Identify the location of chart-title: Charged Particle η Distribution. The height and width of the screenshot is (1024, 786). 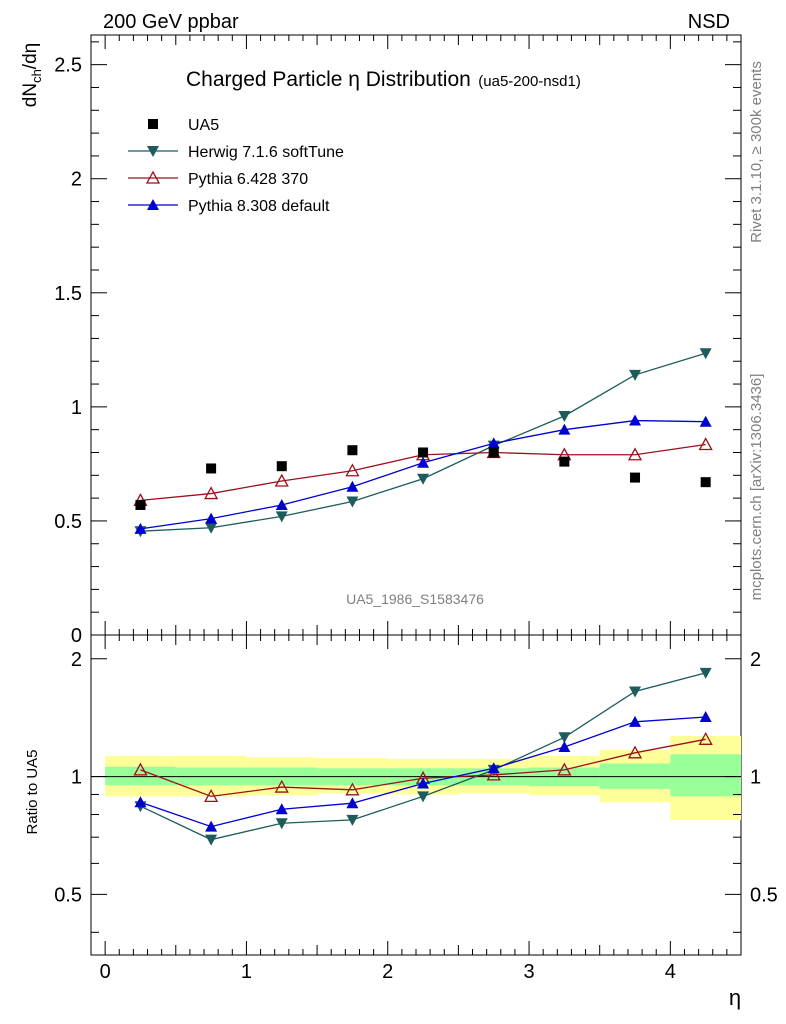
(328, 79).